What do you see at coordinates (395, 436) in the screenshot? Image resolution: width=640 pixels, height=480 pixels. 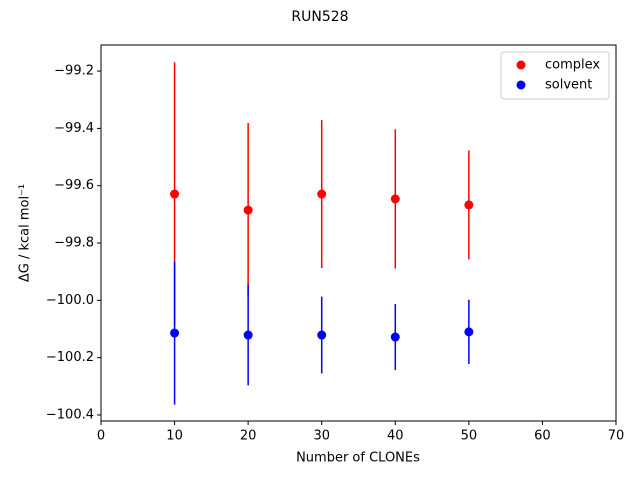 I see `x-tick-label: 40` at bounding box center [395, 436].